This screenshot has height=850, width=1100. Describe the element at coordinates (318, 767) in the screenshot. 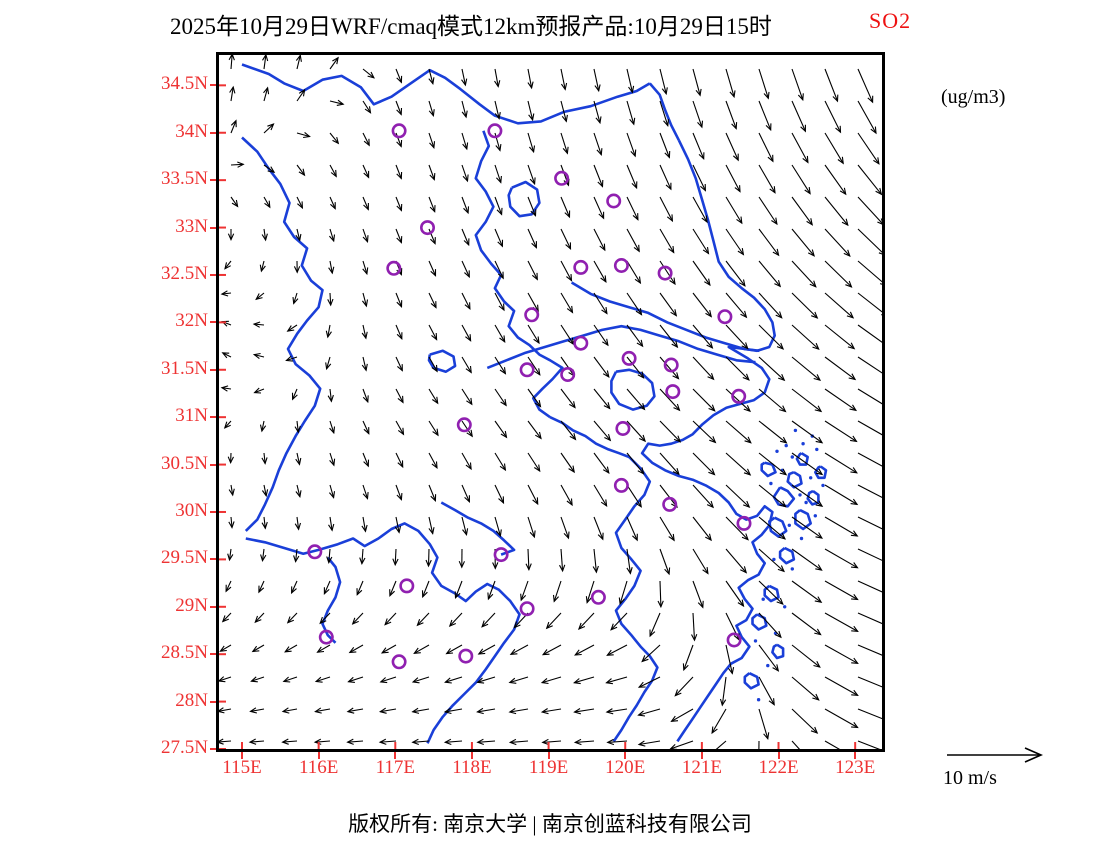

I see `longitude-tick-label: 116E` at that location.